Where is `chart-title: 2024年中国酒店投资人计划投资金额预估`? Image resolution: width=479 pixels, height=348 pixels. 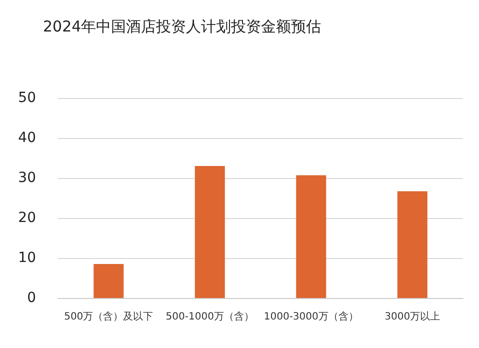 chart-title: 2024年中国酒店投资人计划投资金额预估 is located at coordinates (182, 27).